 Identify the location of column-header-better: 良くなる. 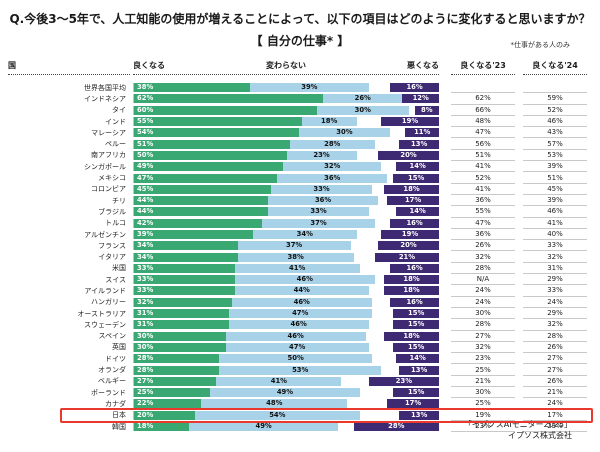
(149, 65).